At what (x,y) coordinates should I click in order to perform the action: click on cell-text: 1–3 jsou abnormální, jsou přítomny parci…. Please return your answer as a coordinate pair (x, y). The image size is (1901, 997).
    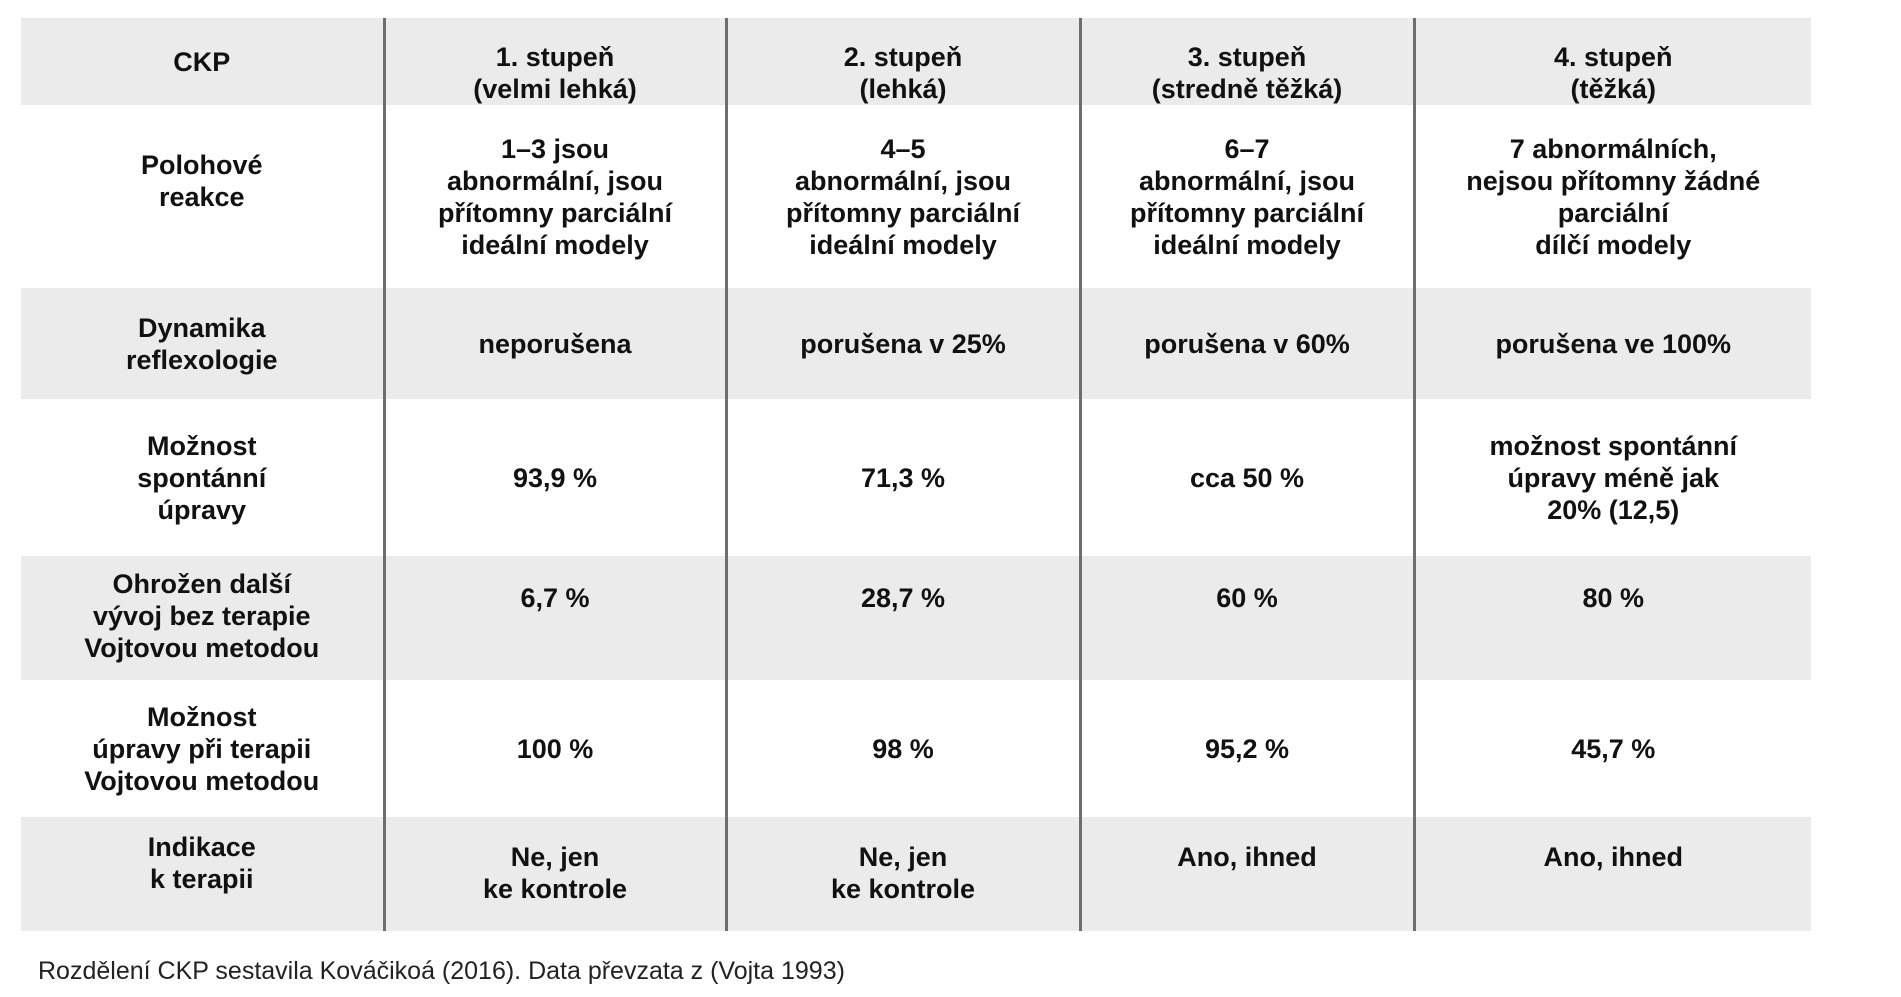
    Looking at the image, I should click on (555, 197).